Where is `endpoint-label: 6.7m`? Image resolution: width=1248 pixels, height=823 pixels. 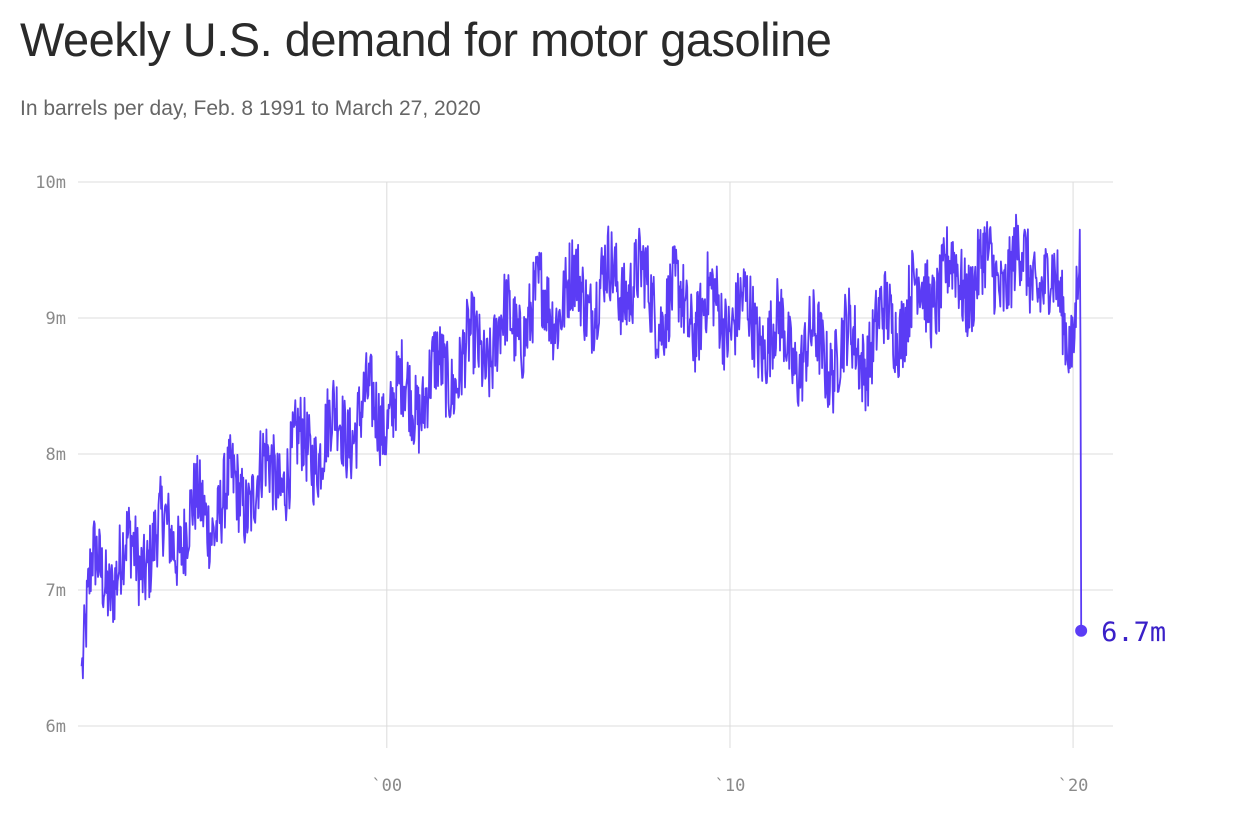 endpoint-label: 6.7m is located at coordinates (1133, 632).